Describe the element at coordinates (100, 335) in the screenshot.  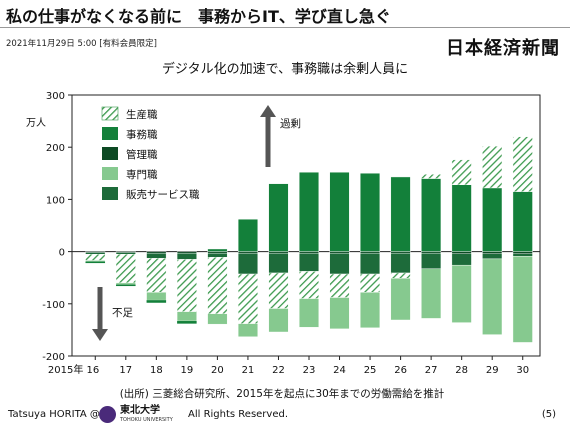
I see `shortage-arrow-head` at that location.